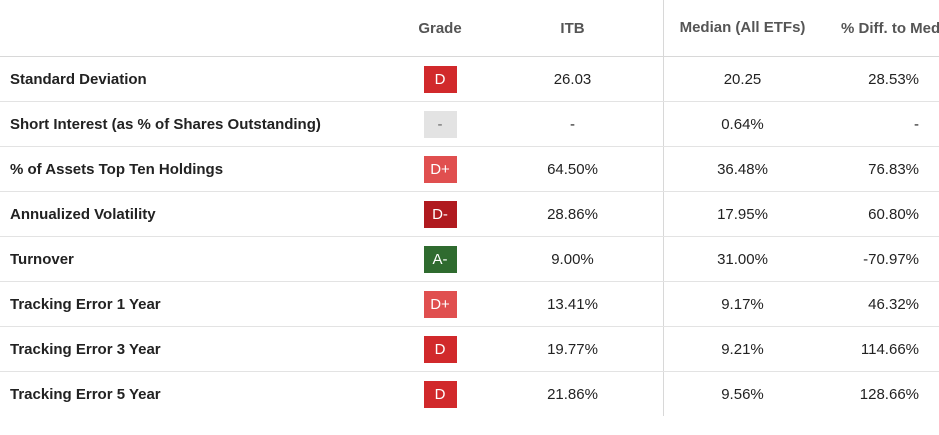 This screenshot has width=939, height=435. Describe the element at coordinates (42, 259) in the screenshot. I see `metric-name: Turnover` at that location.